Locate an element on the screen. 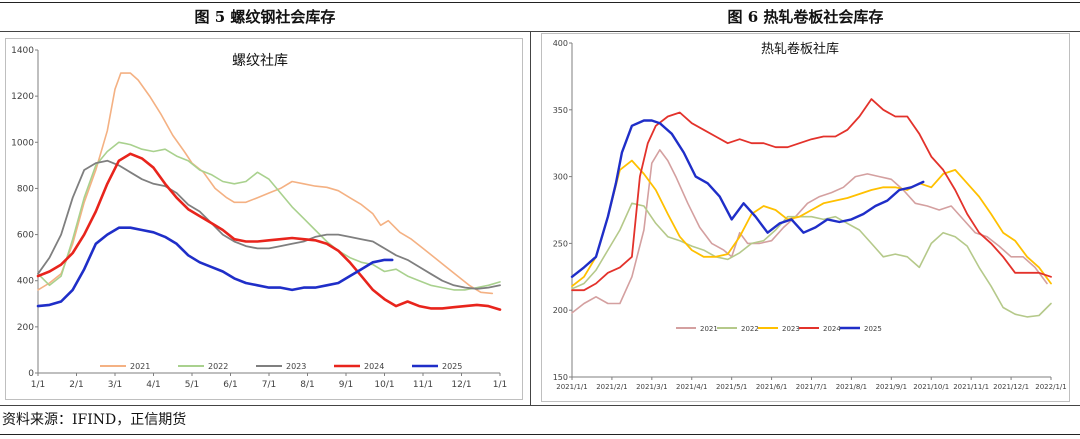  x-tick-label: 2021/11/1 is located at coordinates (971, 387).